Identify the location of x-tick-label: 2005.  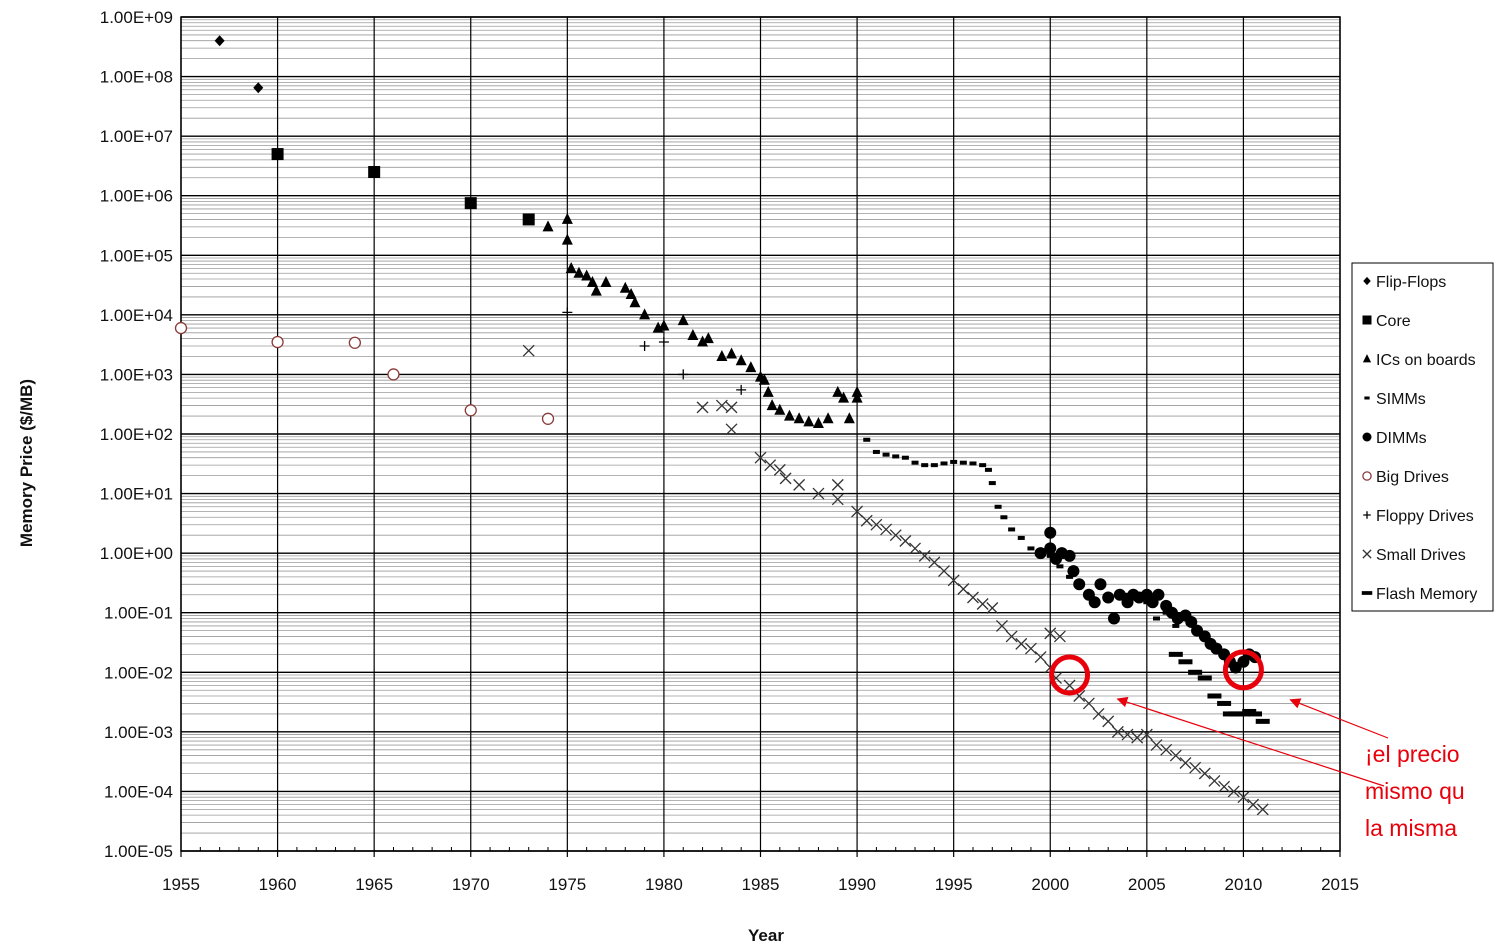
(1147, 884).